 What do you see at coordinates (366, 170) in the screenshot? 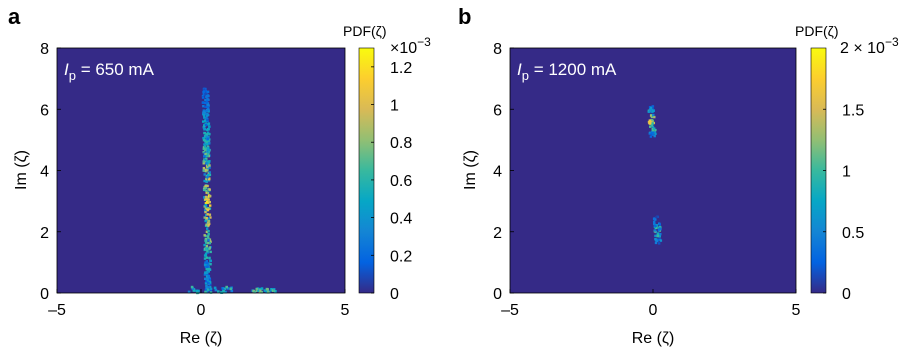
I see `colorbar-a` at bounding box center [366, 170].